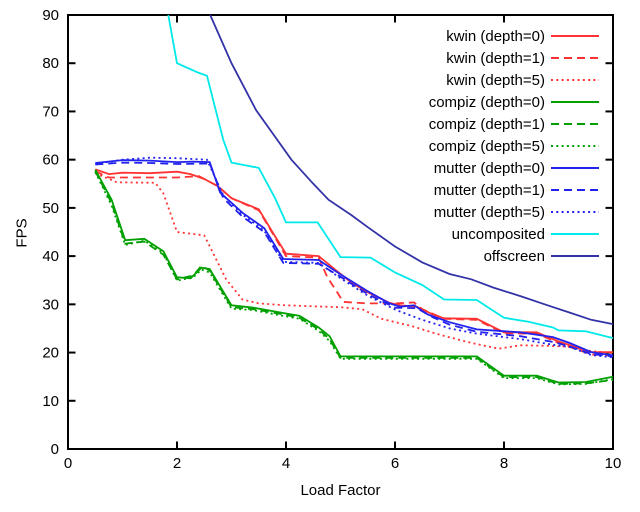 The height and width of the screenshot is (512, 640). Describe the element at coordinates (489, 212) in the screenshot. I see `legend-label: mutter (depth=5)` at that location.